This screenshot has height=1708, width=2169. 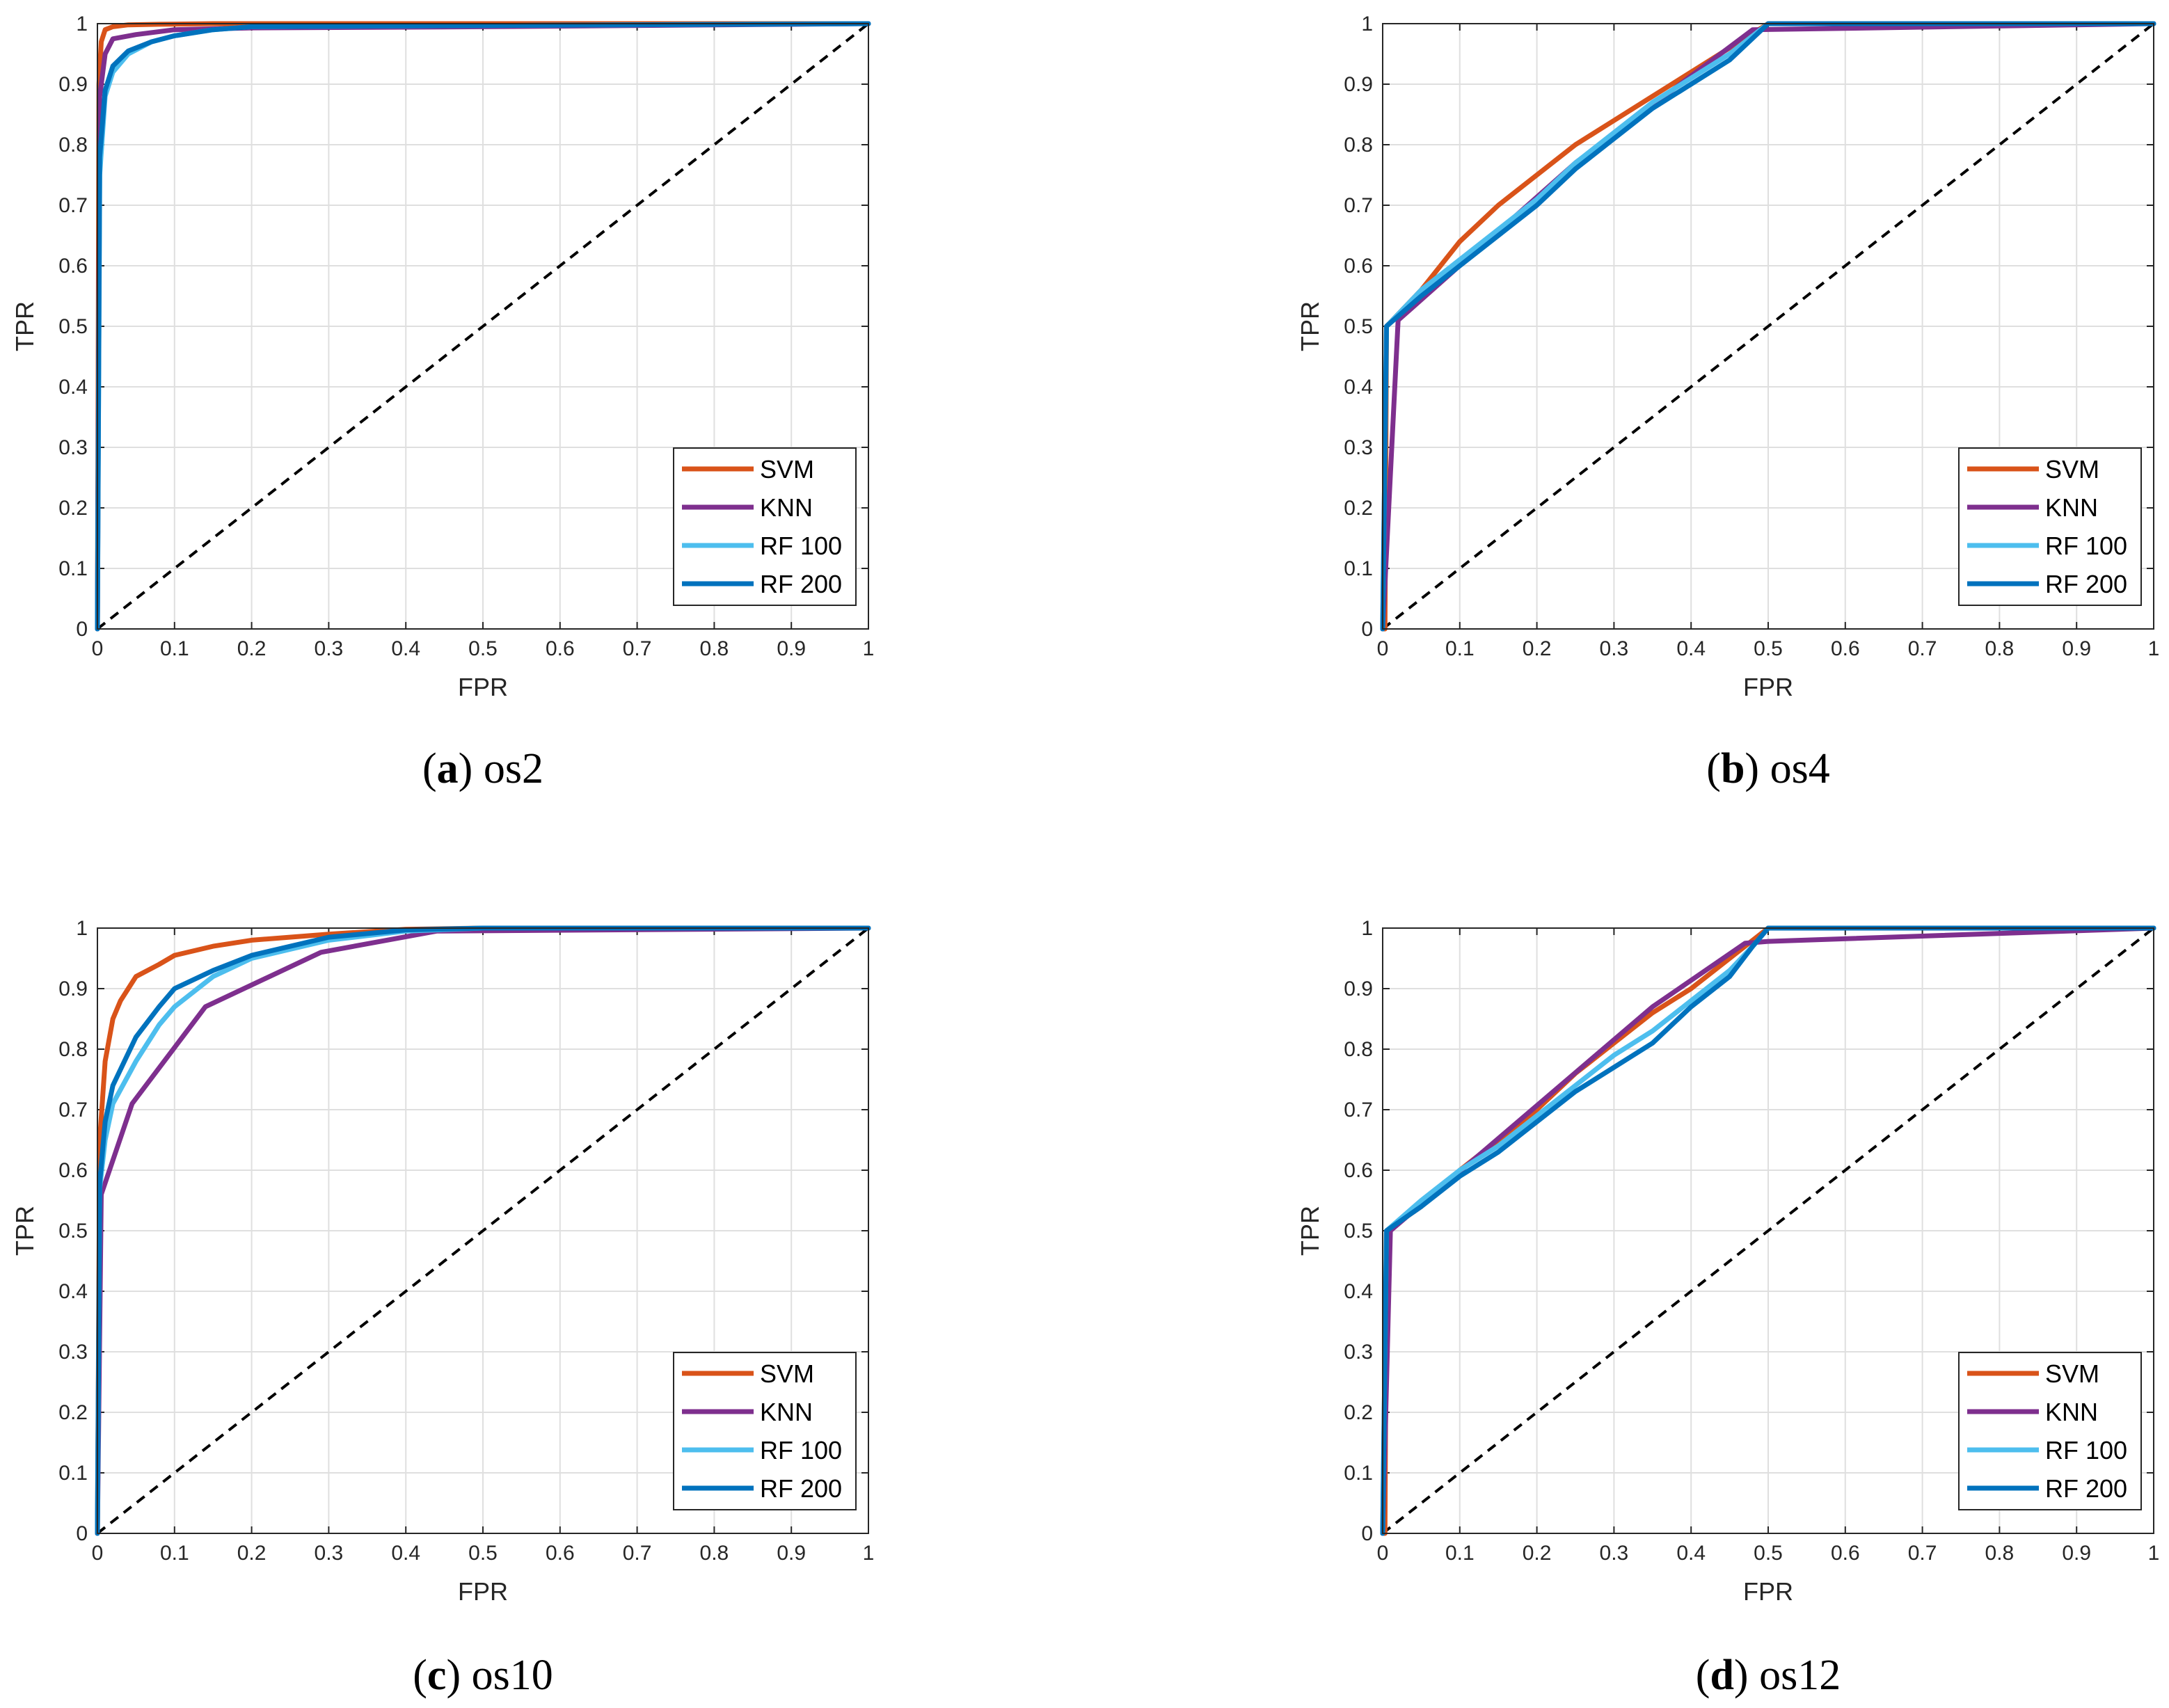 I want to click on caption-letter: a, so click(x=448, y=769).